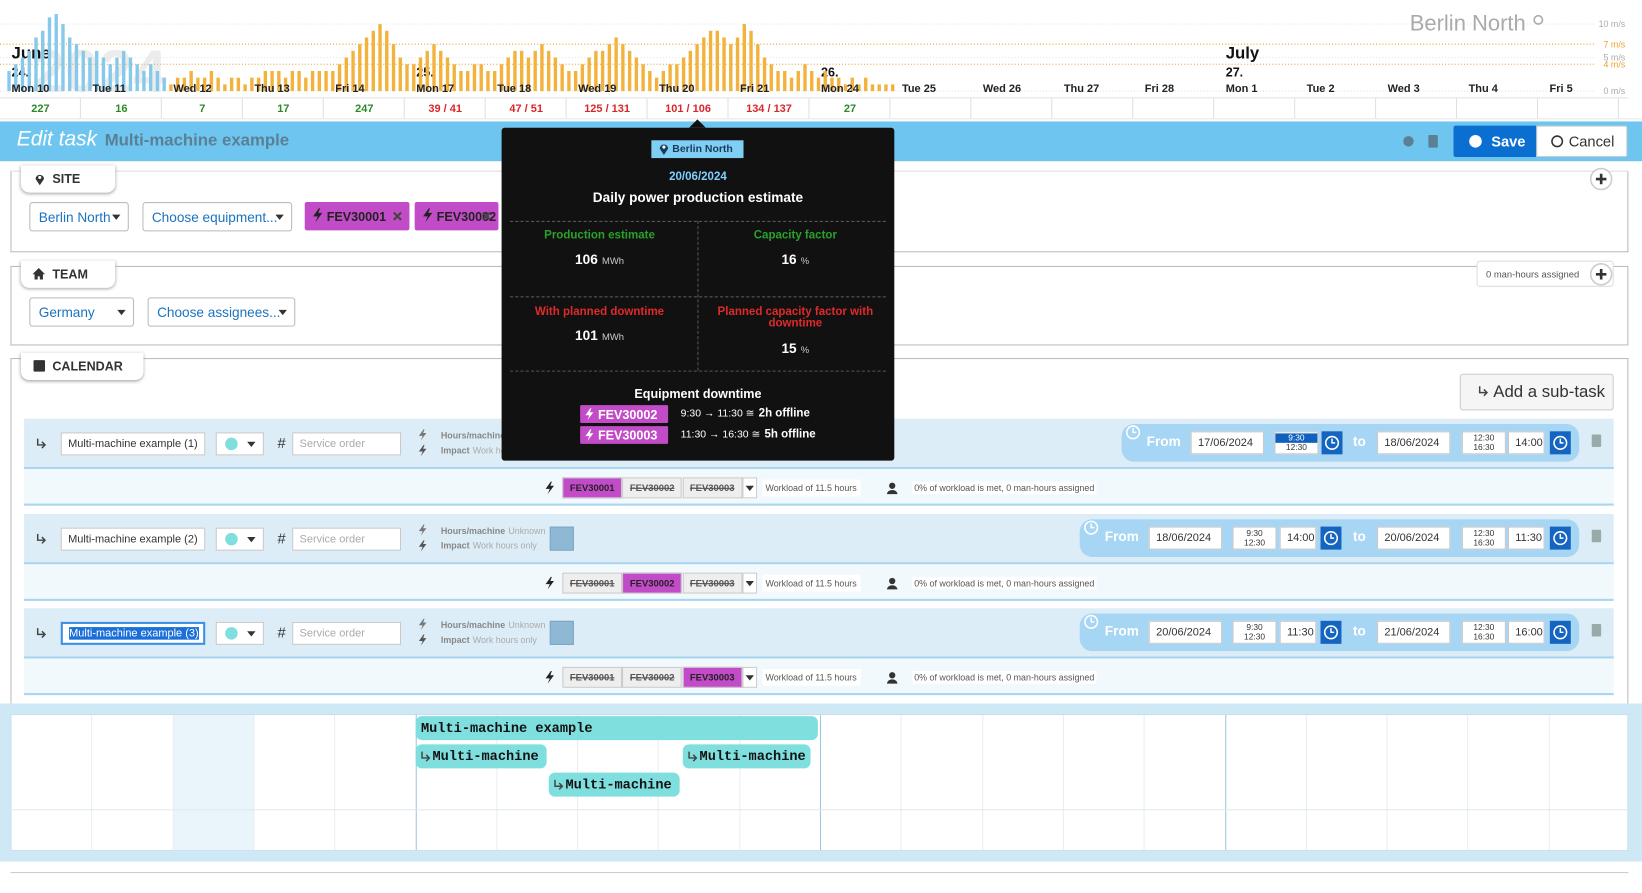 The height and width of the screenshot is (893, 1642). I want to click on tooltip-value: 16, so click(789, 259).